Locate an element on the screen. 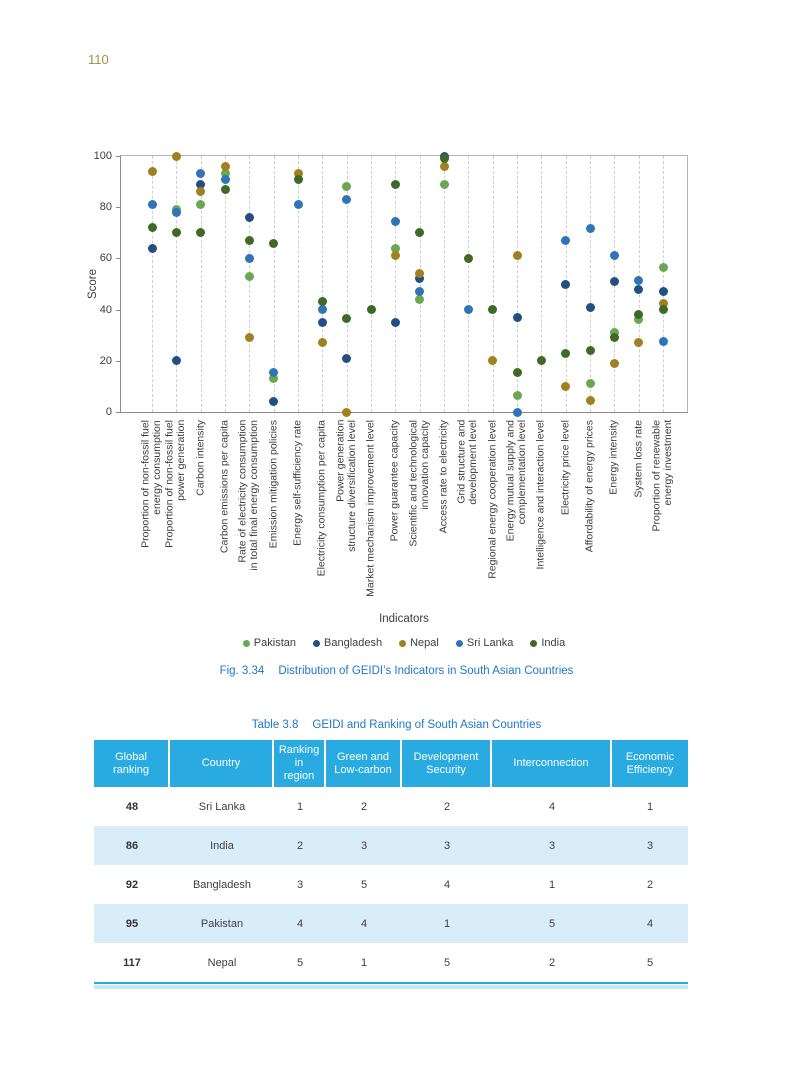 The width and height of the screenshot is (793, 1077). table-bottom-band is located at coordinates (391, 987).